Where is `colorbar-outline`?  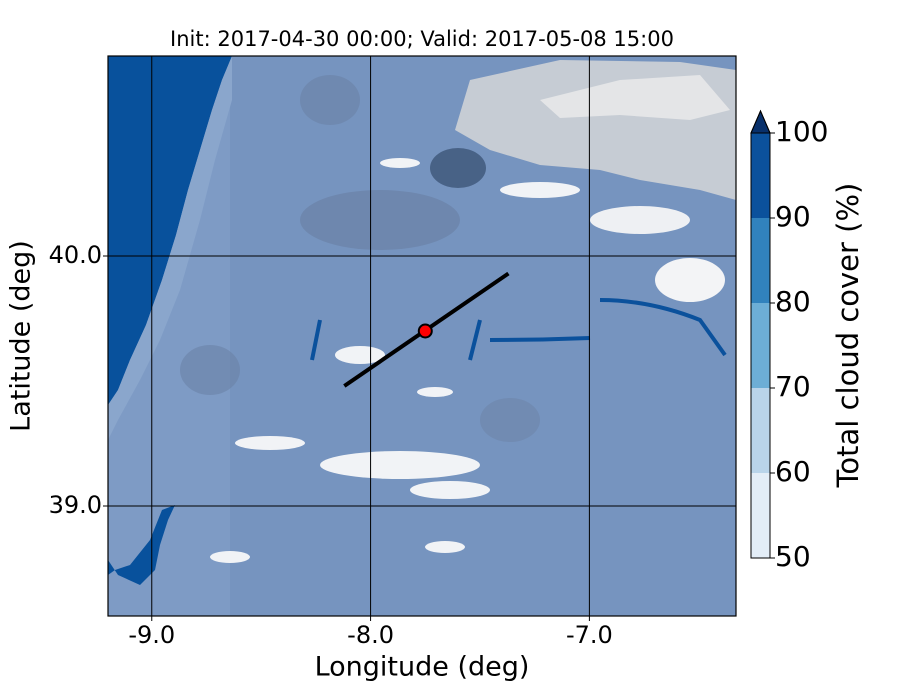
colorbar-outline is located at coordinates (760, 334).